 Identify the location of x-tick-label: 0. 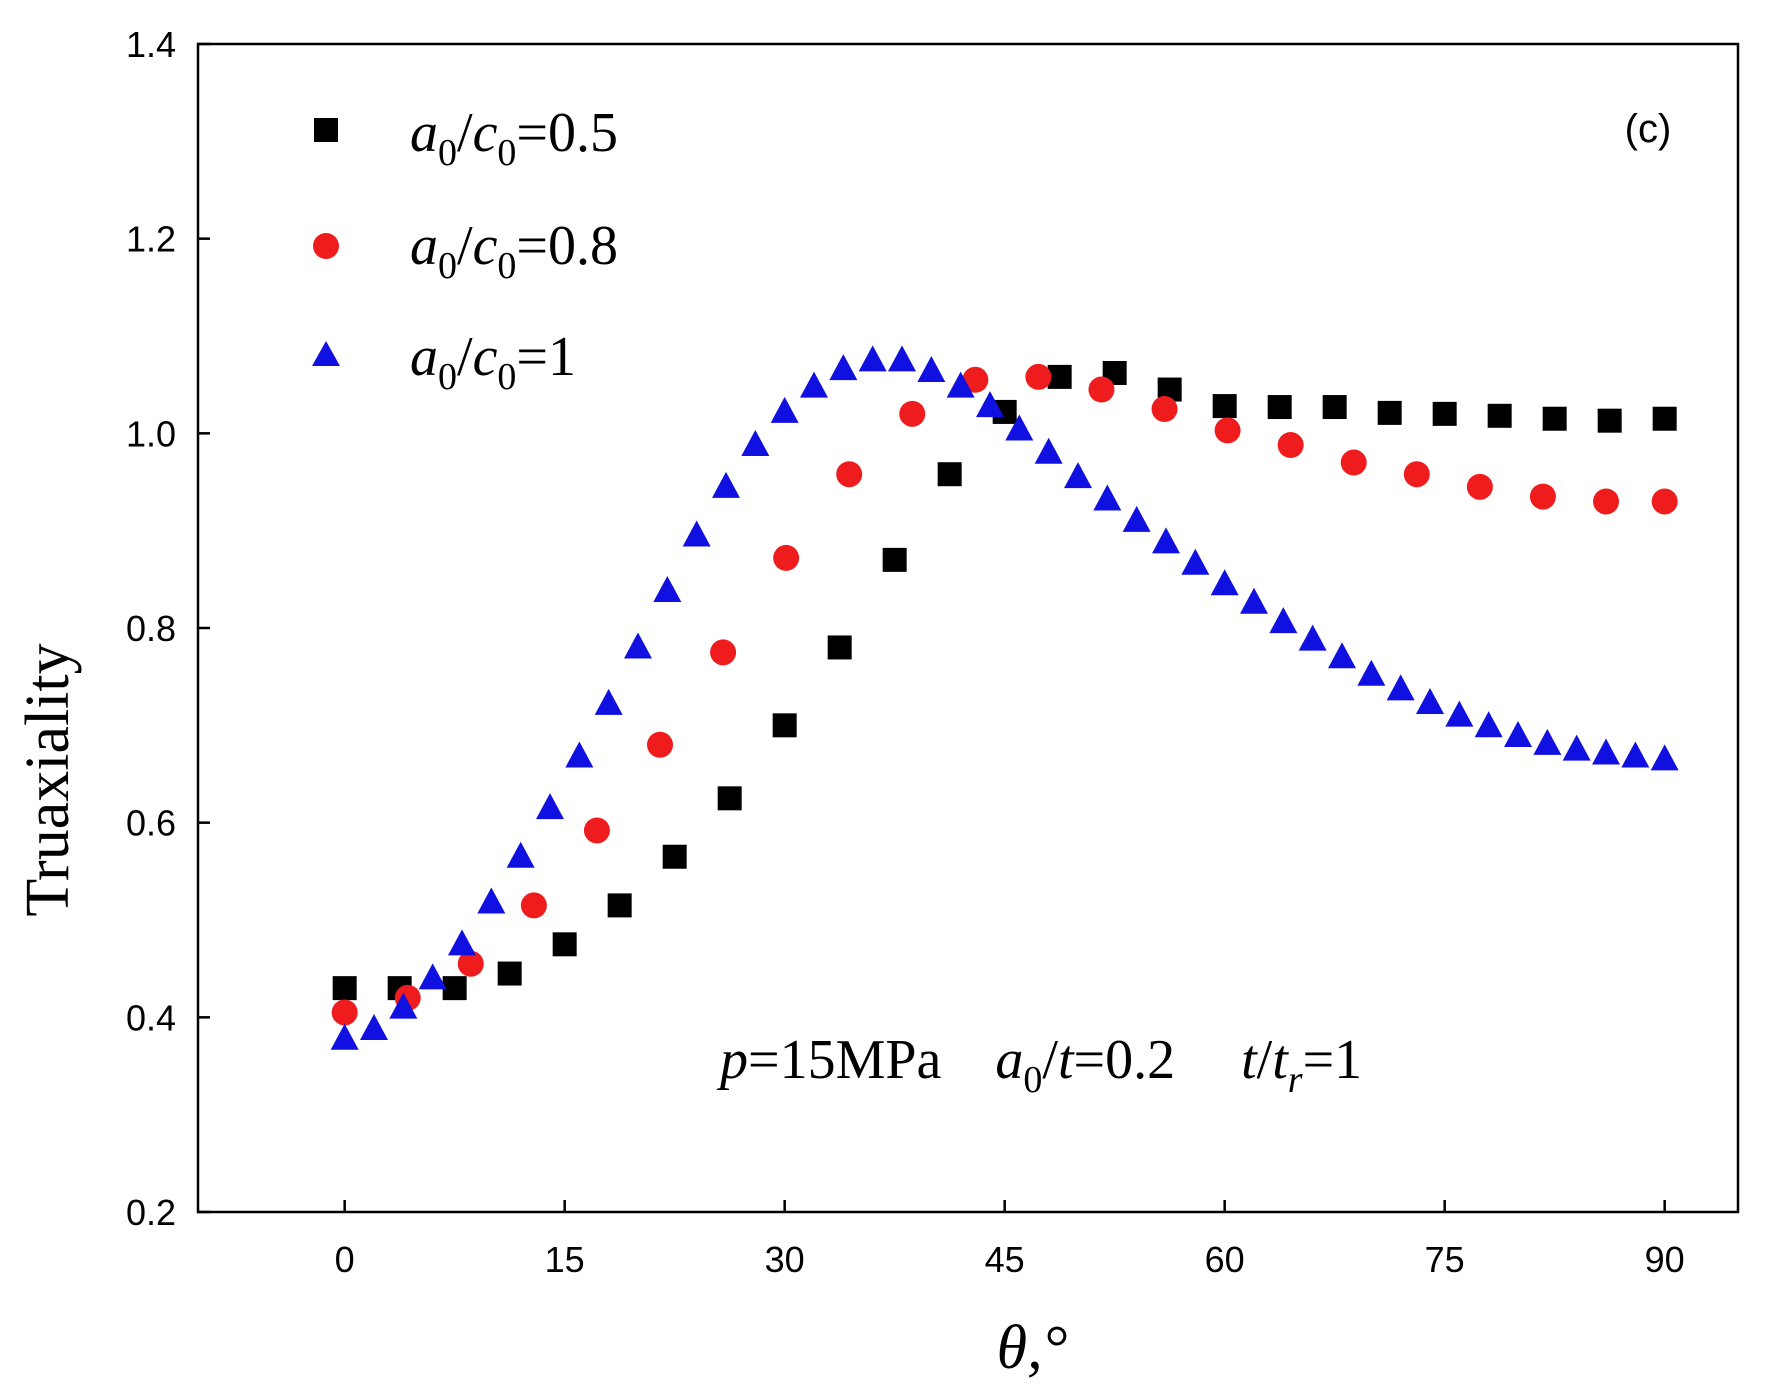
(345, 1259).